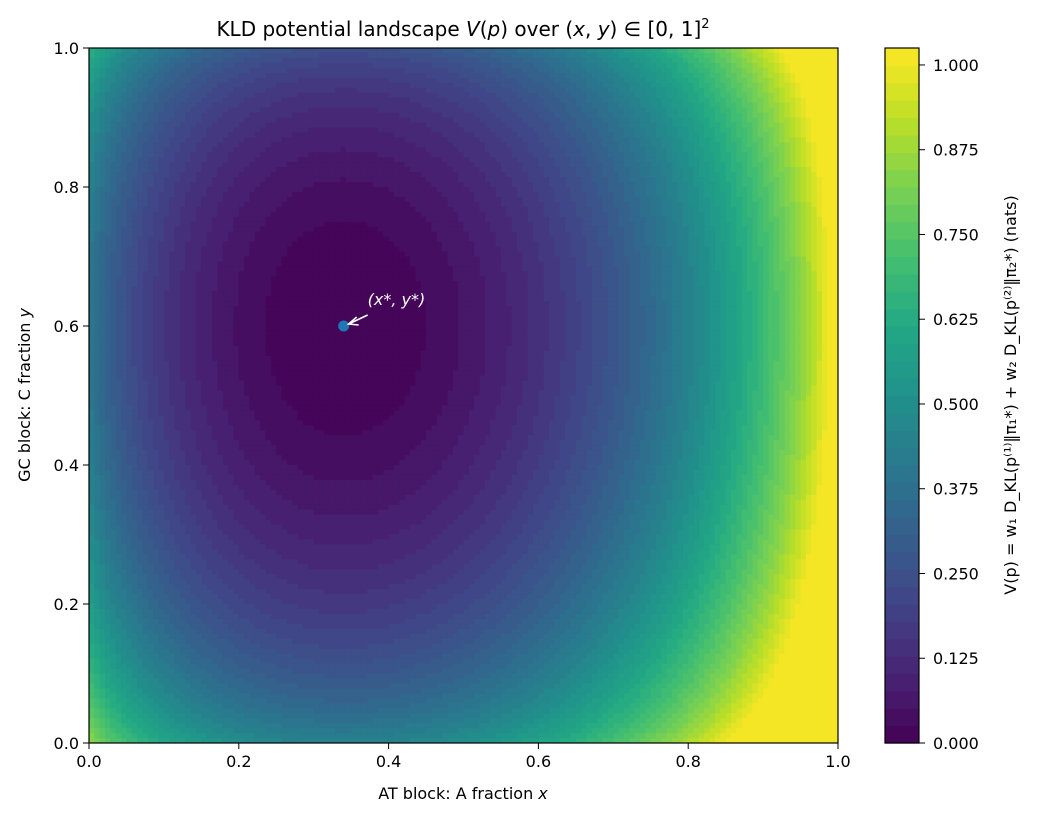 This screenshot has width=1039, height=816. Describe the element at coordinates (687, 761) in the screenshot. I see `x-tick-label: 0.8` at that location.